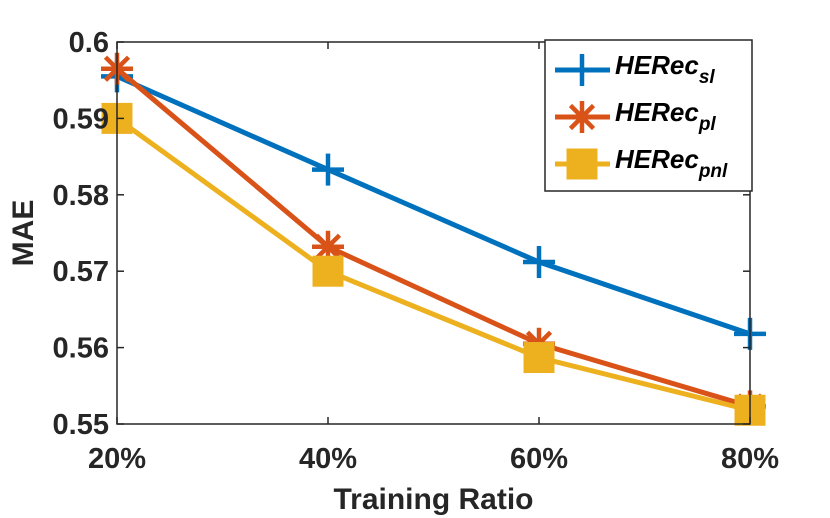 This screenshot has width=830, height=518. What do you see at coordinates (750, 459) in the screenshot?
I see `x-tick-label: 80%` at bounding box center [750, 459].